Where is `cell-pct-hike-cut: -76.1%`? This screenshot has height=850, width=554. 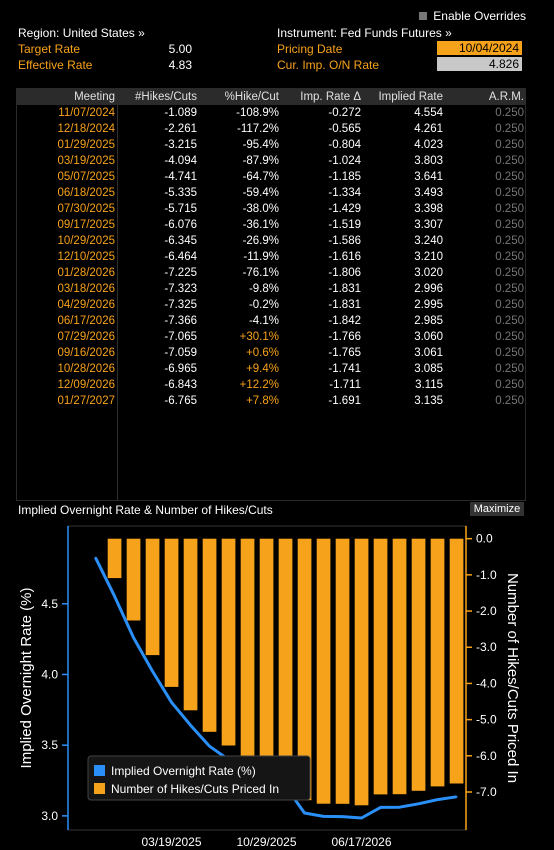 cell-pct-hike-cut: -76.1% is located at coordinates (260, 273).